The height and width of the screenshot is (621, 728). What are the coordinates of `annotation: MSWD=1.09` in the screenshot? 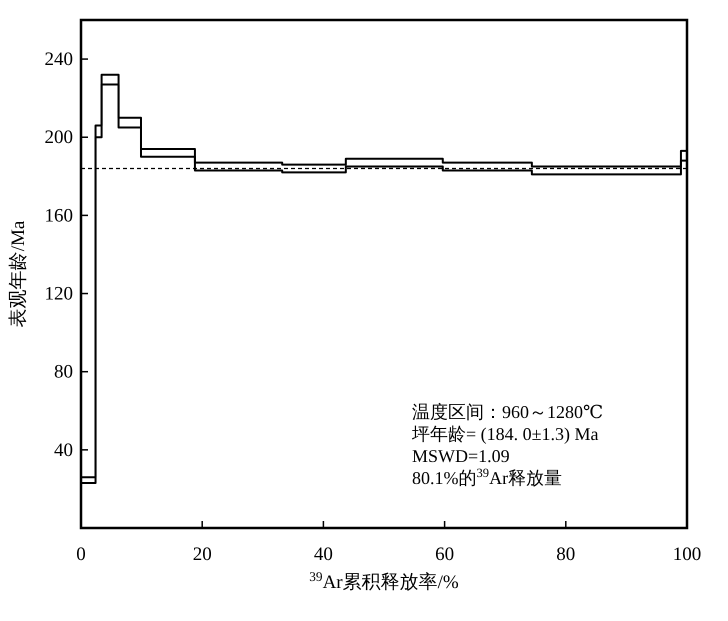 It's located at (461, 456).